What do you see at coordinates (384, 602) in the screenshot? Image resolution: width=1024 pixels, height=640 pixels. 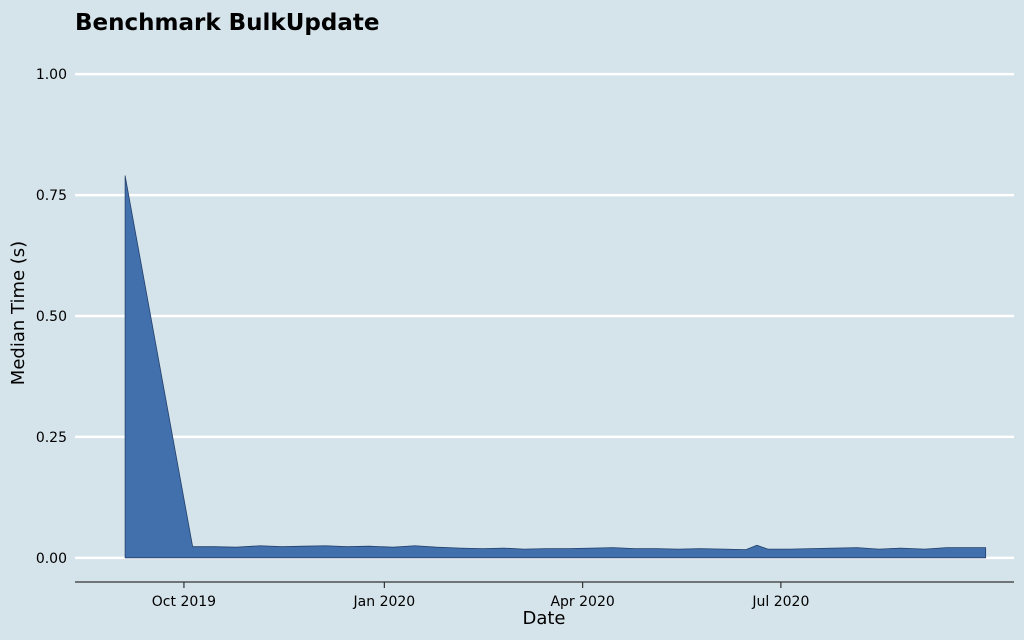 I see `x-tick-label: Jan 2020` at bounding box center [384, 602].